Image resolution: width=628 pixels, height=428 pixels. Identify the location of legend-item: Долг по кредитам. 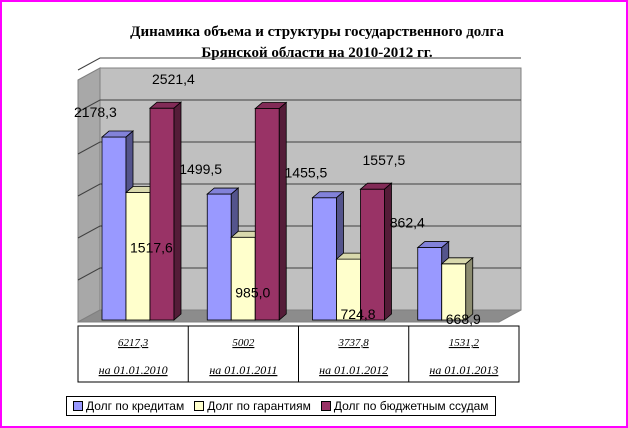
(128, 406).